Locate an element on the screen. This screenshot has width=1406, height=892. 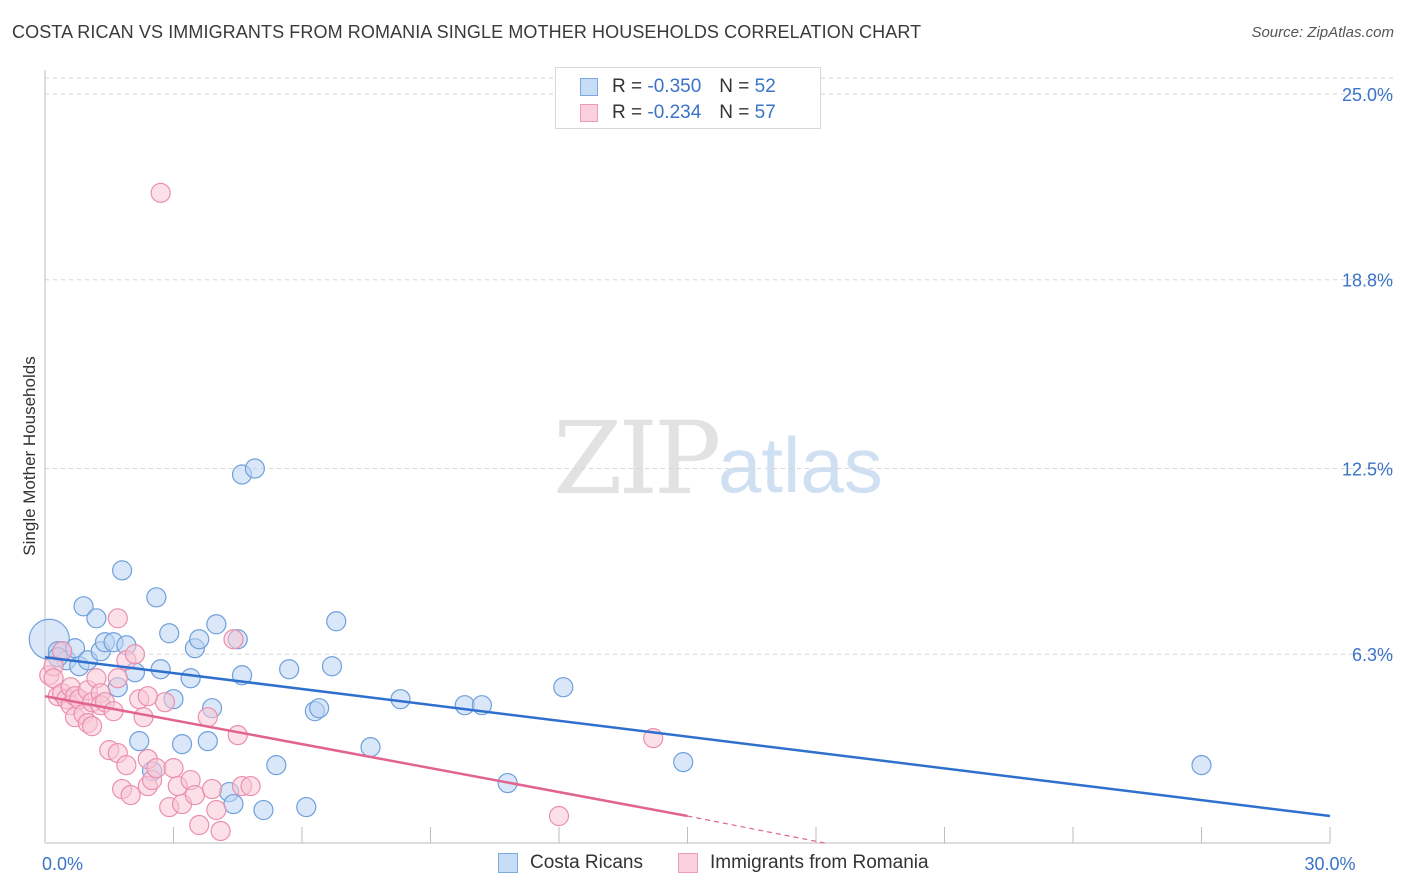
trend-line-extension-immigrants-romania is located at coordinates (756, 829).